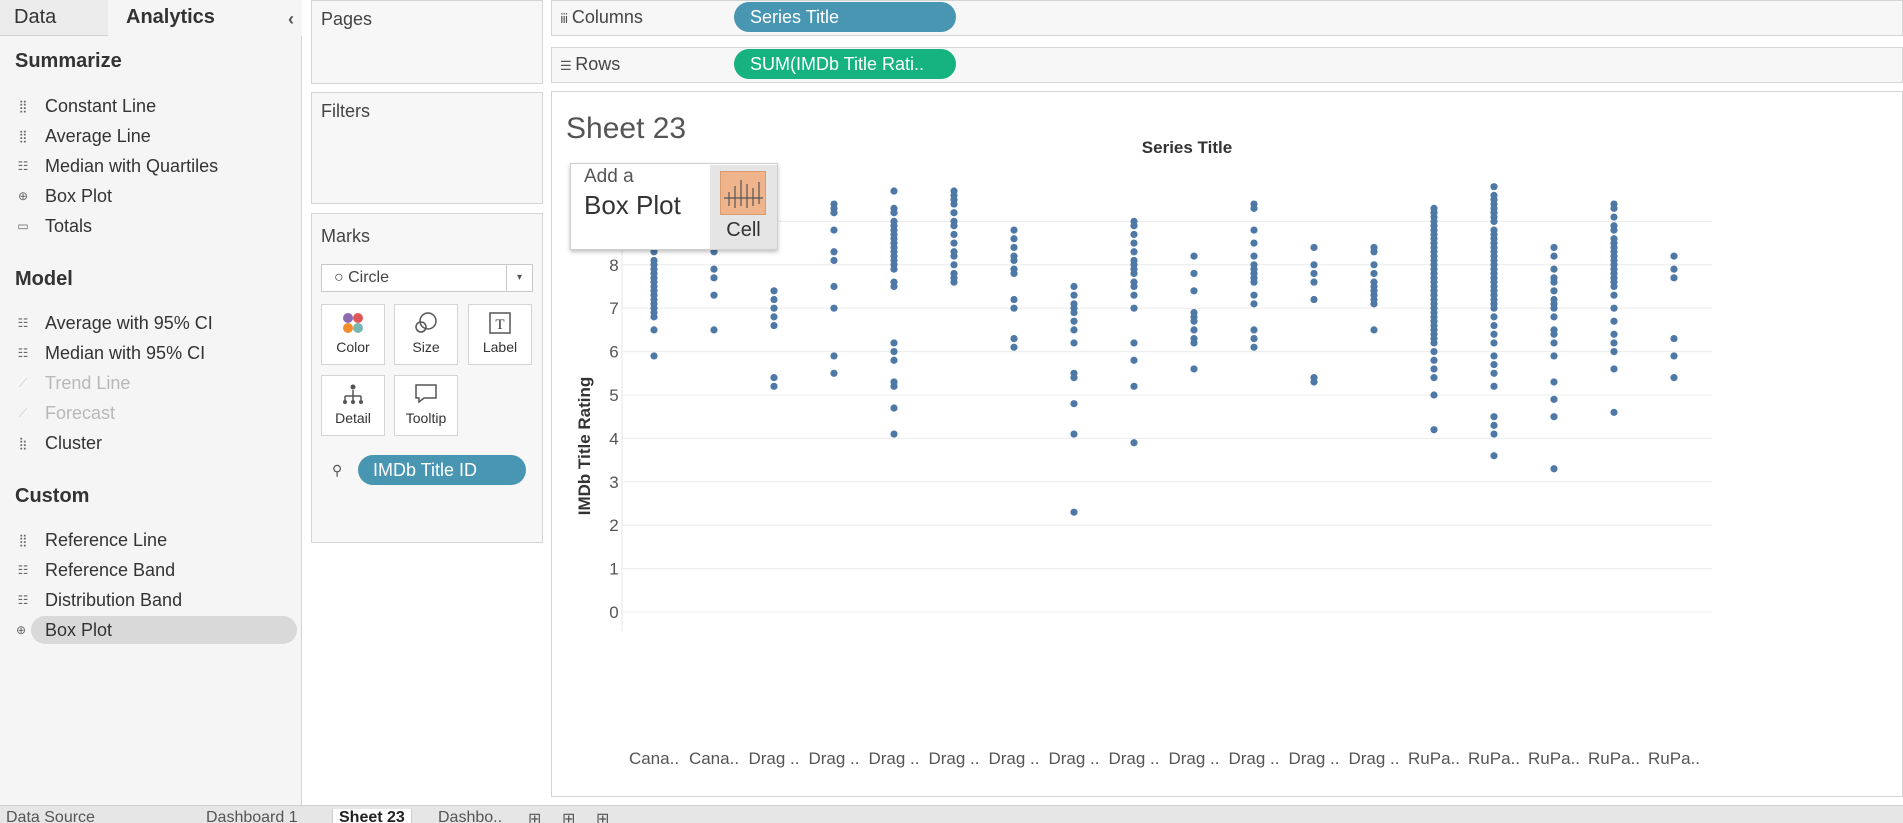  Describe the element at coordinates (427, 278) in the screenshot. I see `mark-type-dropdown: ○ Circle ▾` at that location.